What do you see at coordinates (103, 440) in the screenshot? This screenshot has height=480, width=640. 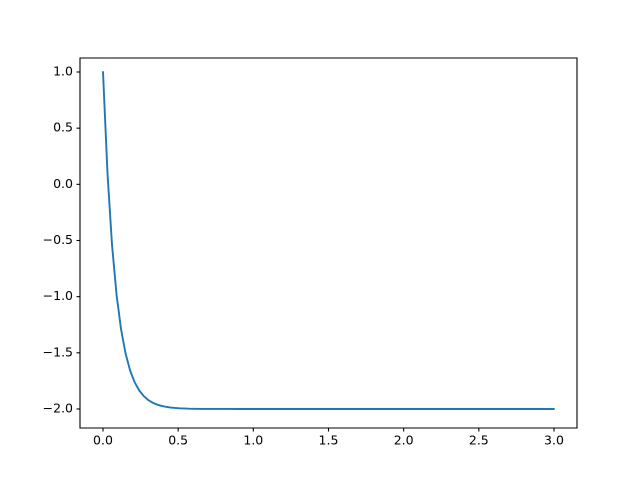 I see `x-tick-label-0: 0.0` at bounding box center [103, 440].